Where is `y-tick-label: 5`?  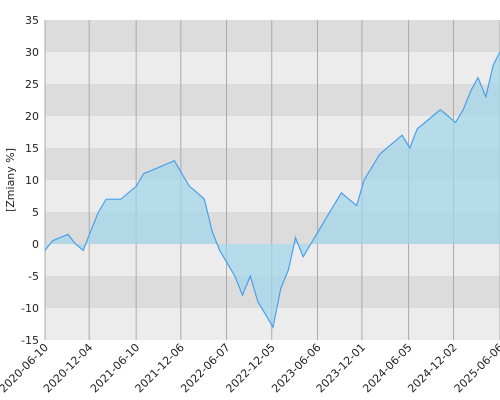
y-tick-label: 5 is located at coordinates (35, 212).